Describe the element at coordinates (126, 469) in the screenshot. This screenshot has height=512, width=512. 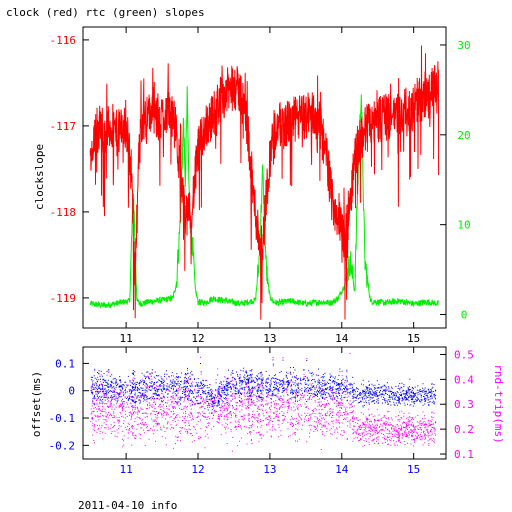
I see `bottom-xtick-label: 11` at that location.